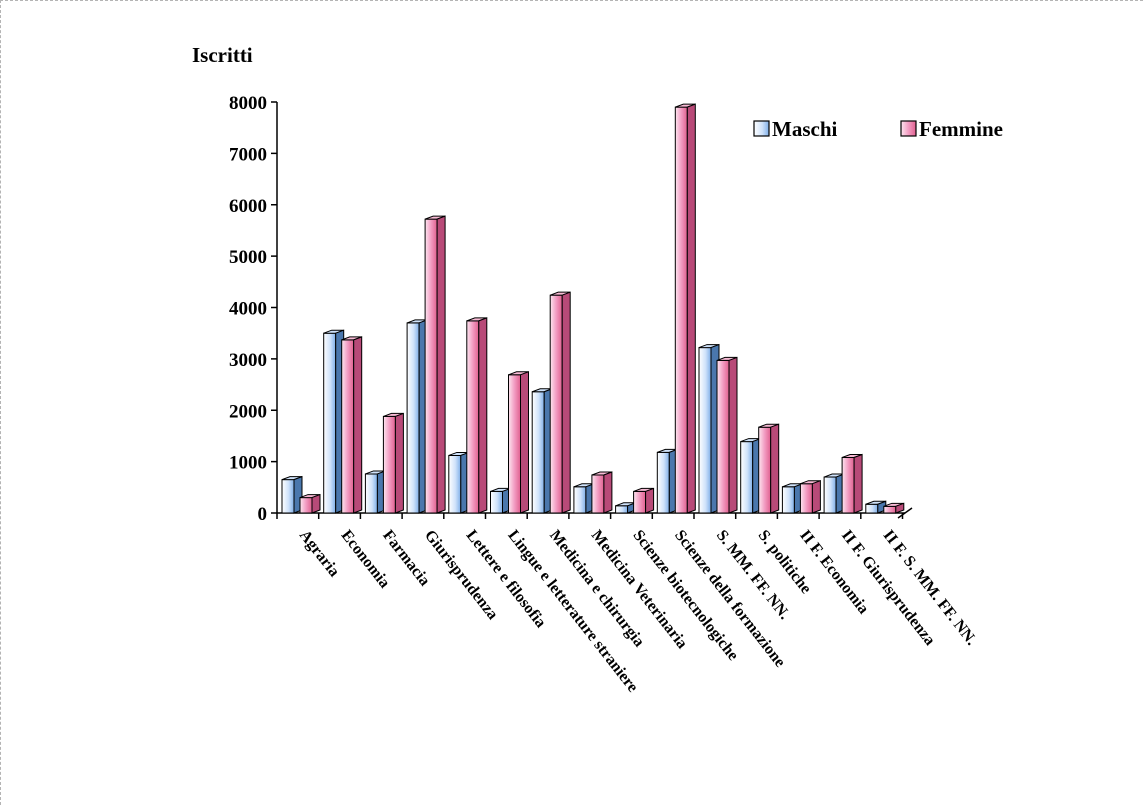 Image resolution: width=1143 pixels, height=806 pixels. I want to click on legend-label: Femmine, so click(961, 129).